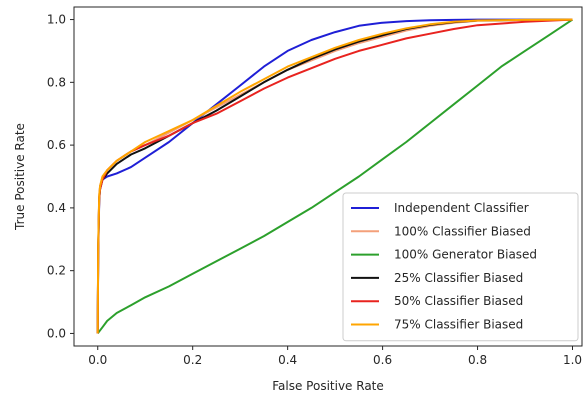 Image resolution: width=586 pixels, height=399 pixels. What do you see at coordinates (20, 177) in the screenshot?
I see `y-axis-label: True Positive Rate` at bounding box center [20, 177].